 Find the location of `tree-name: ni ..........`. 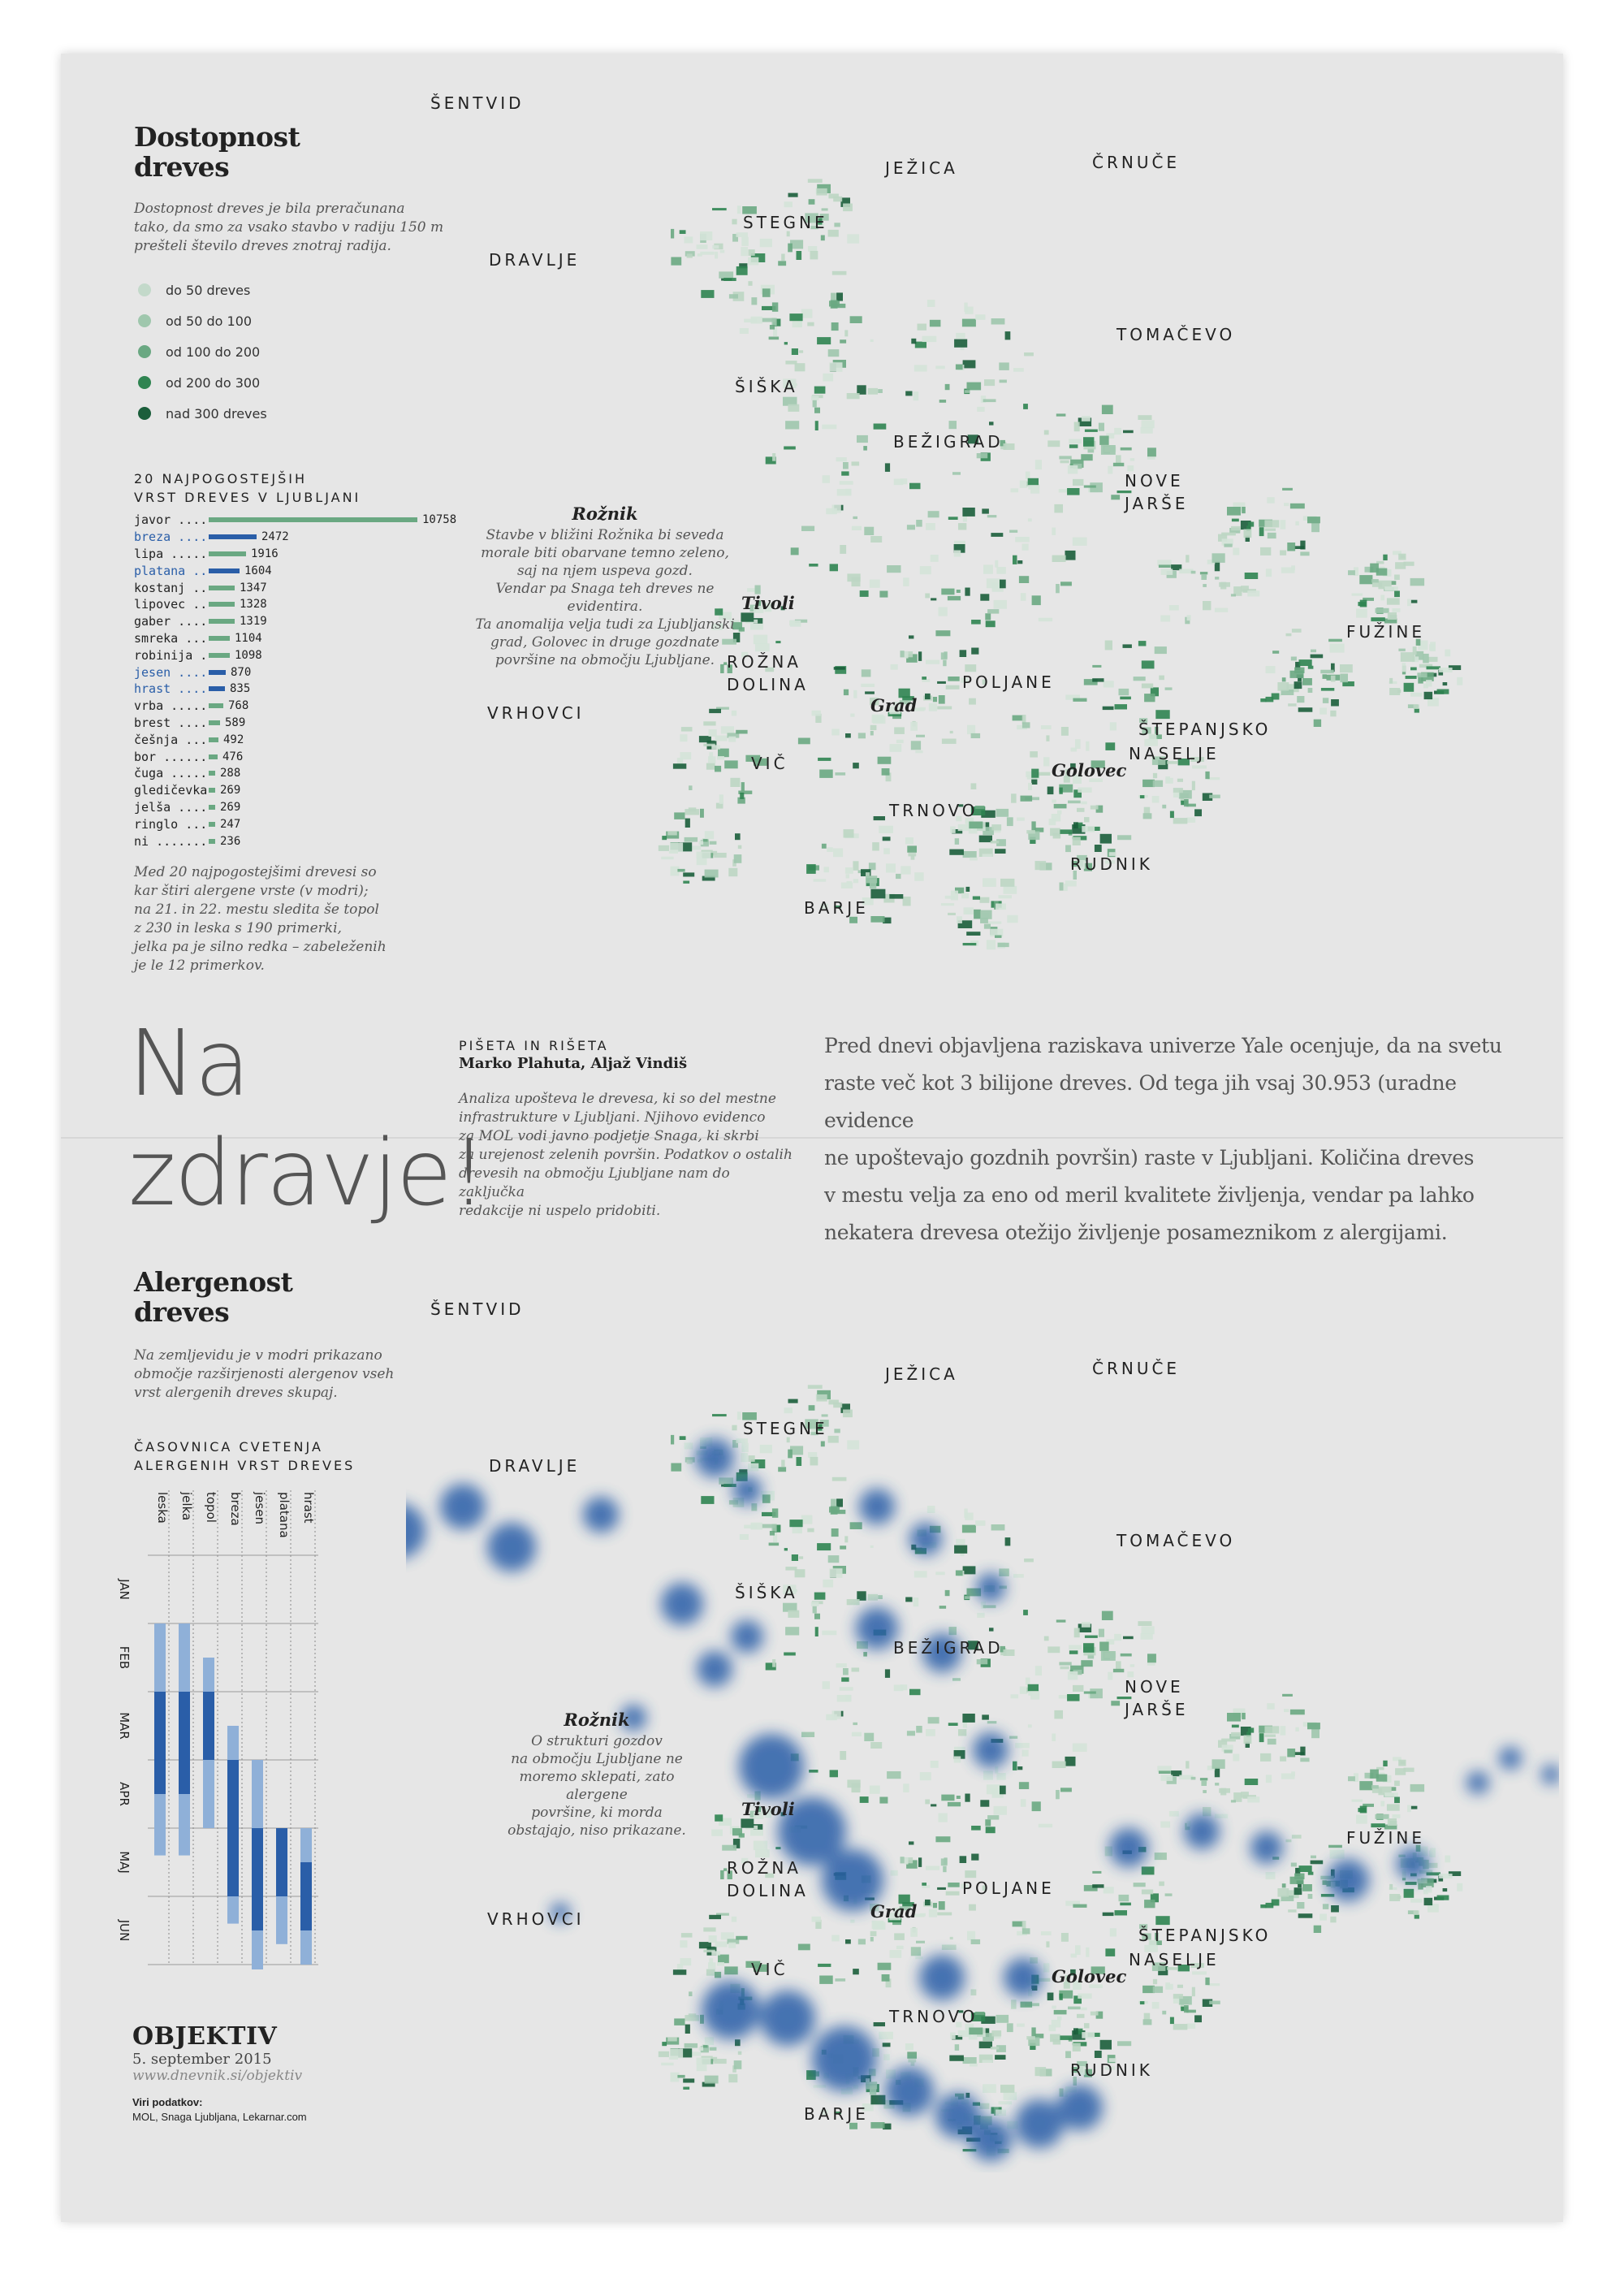

tree-name: ni .......... is located at coordinates (172, 841).